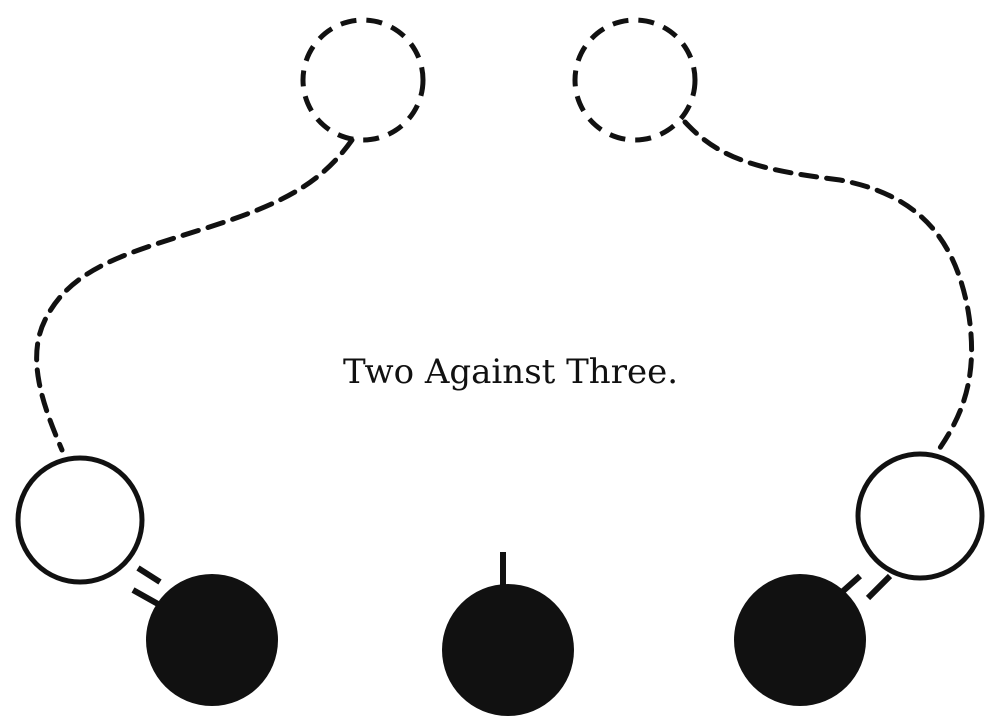  I want to click on attacker-start-left, so click(363, 80).